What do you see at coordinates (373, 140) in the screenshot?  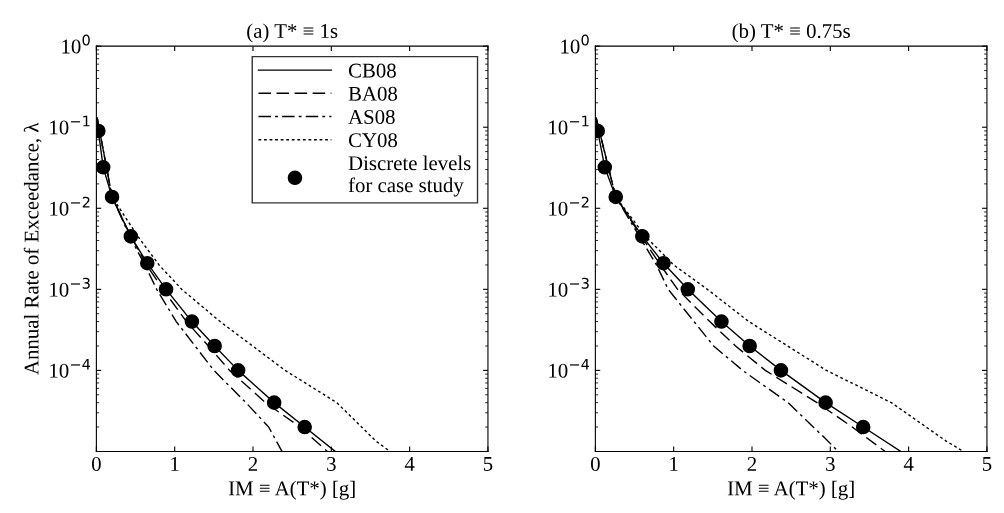 I see `legend-label: CY08` at bounding box center [373, 140].